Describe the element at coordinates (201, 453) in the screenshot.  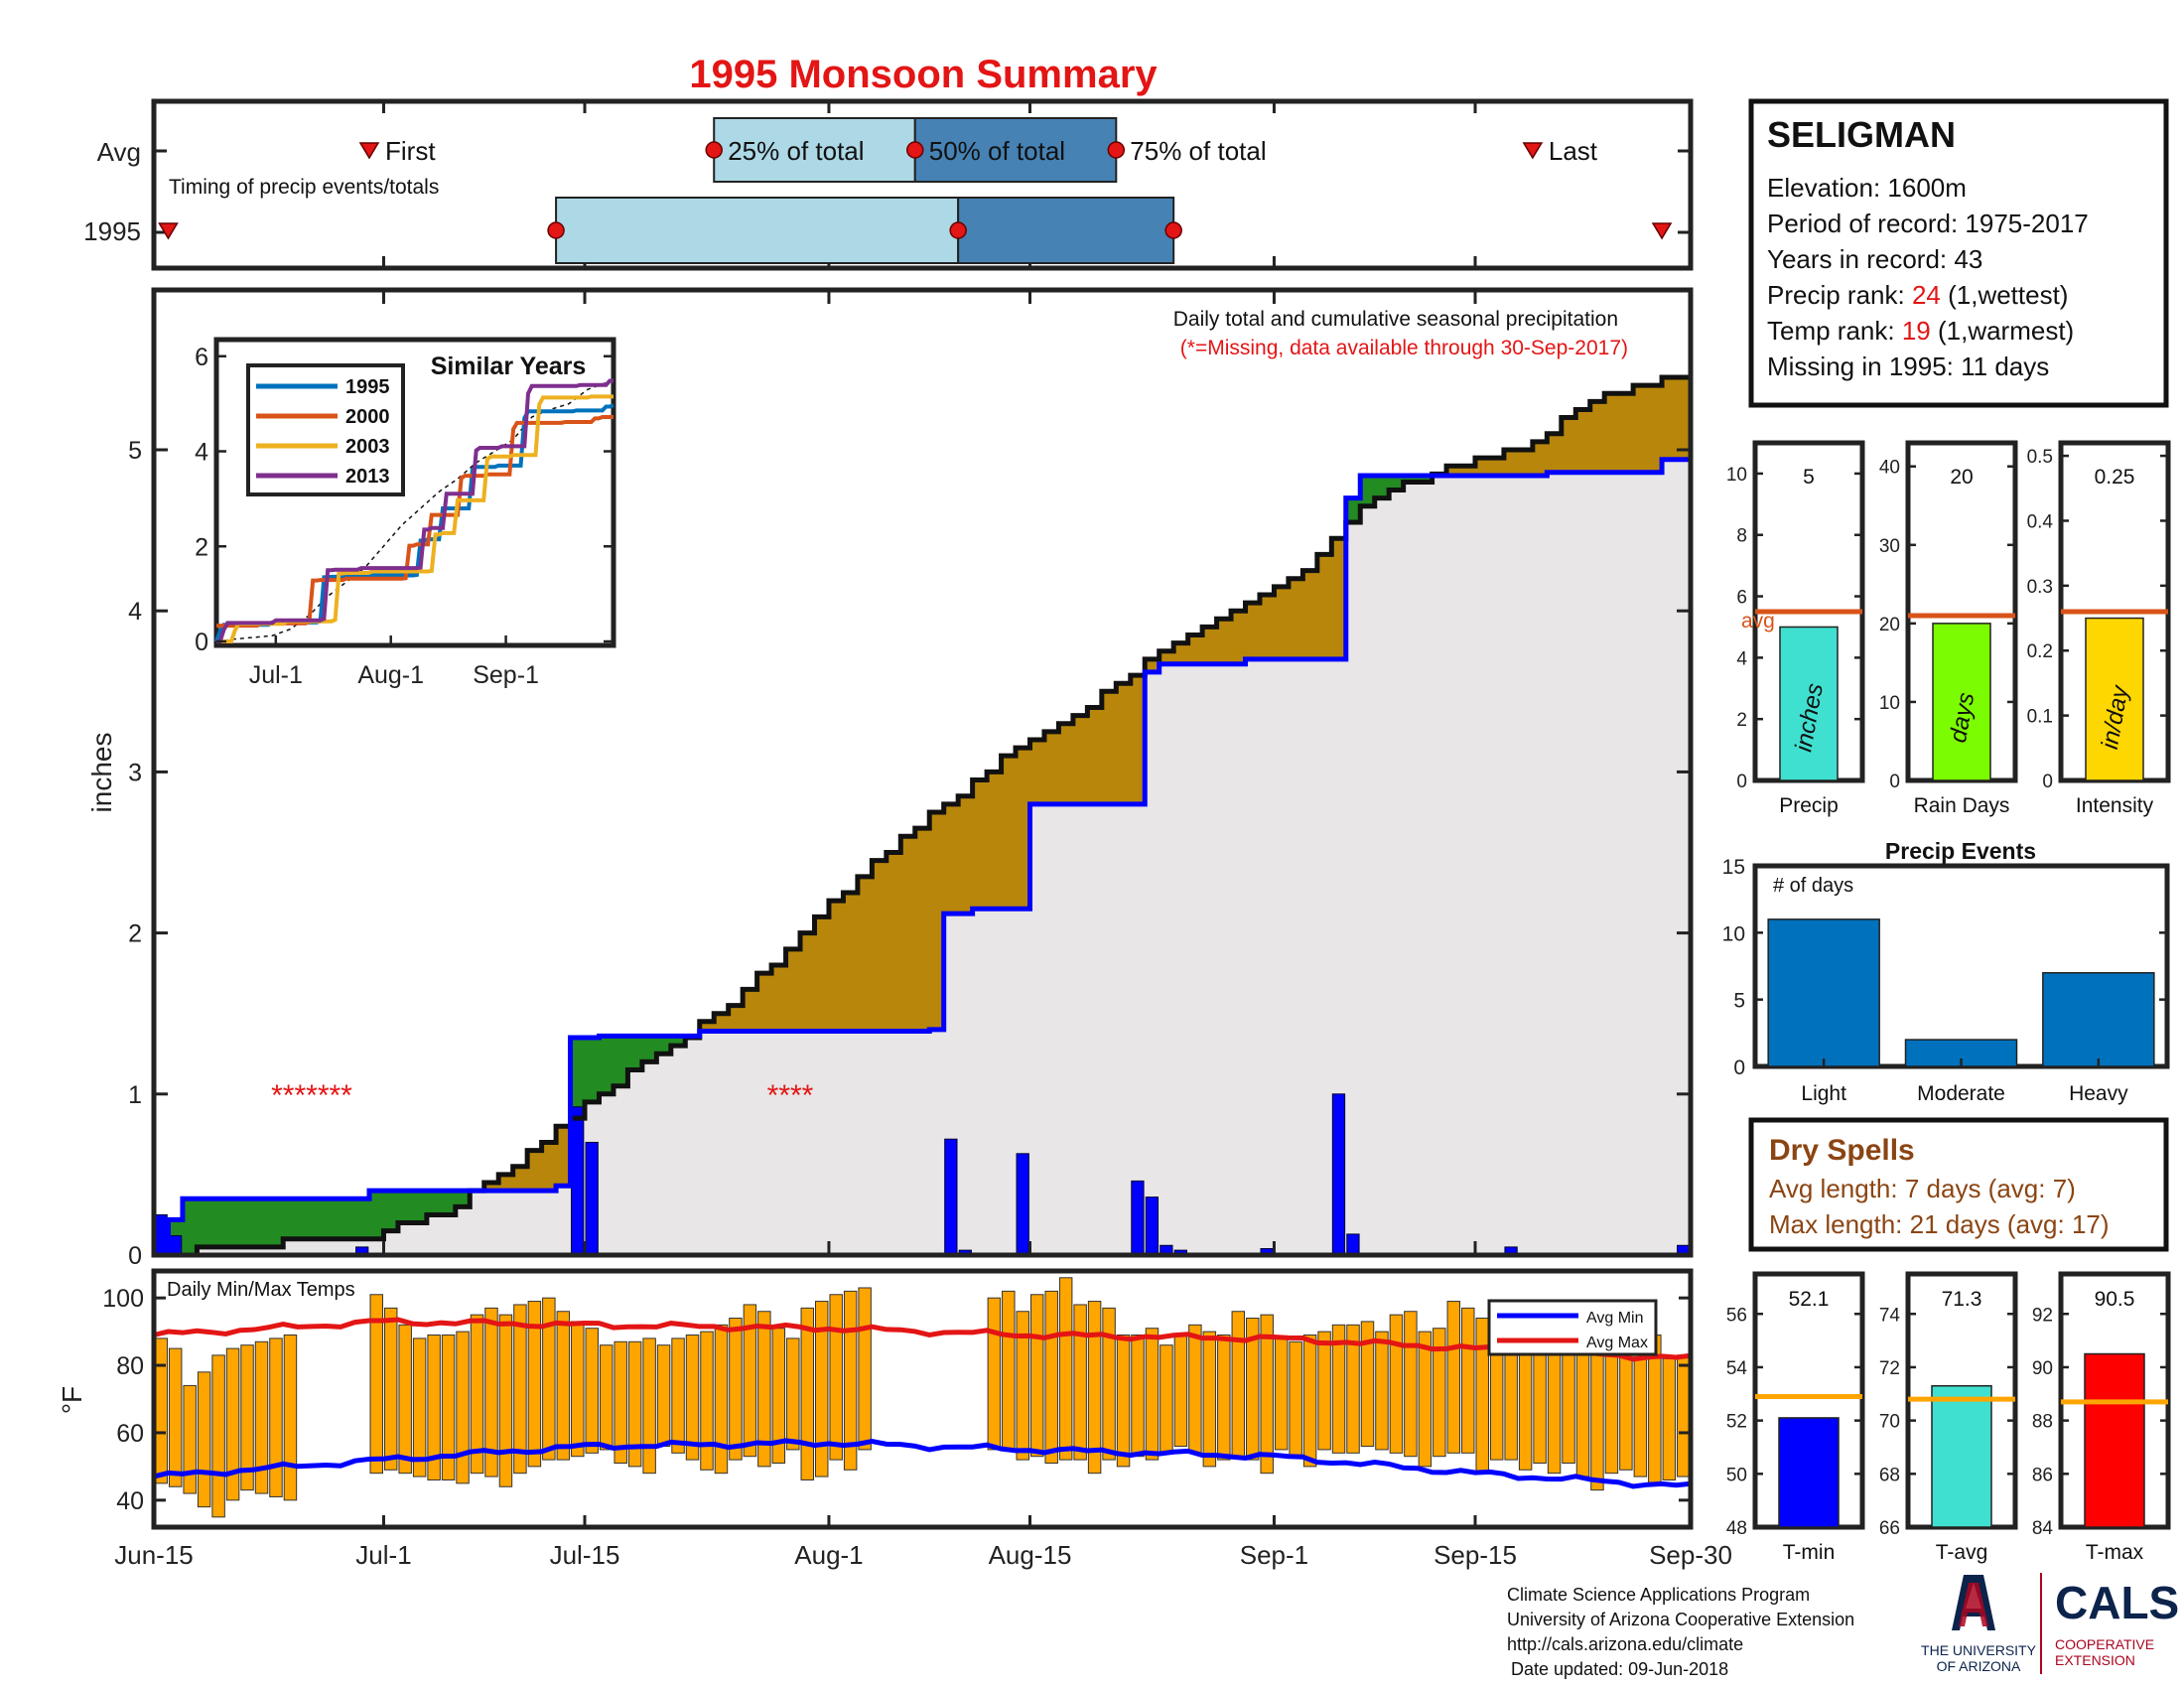
I see `inset-ytick-label: 4` at that location.